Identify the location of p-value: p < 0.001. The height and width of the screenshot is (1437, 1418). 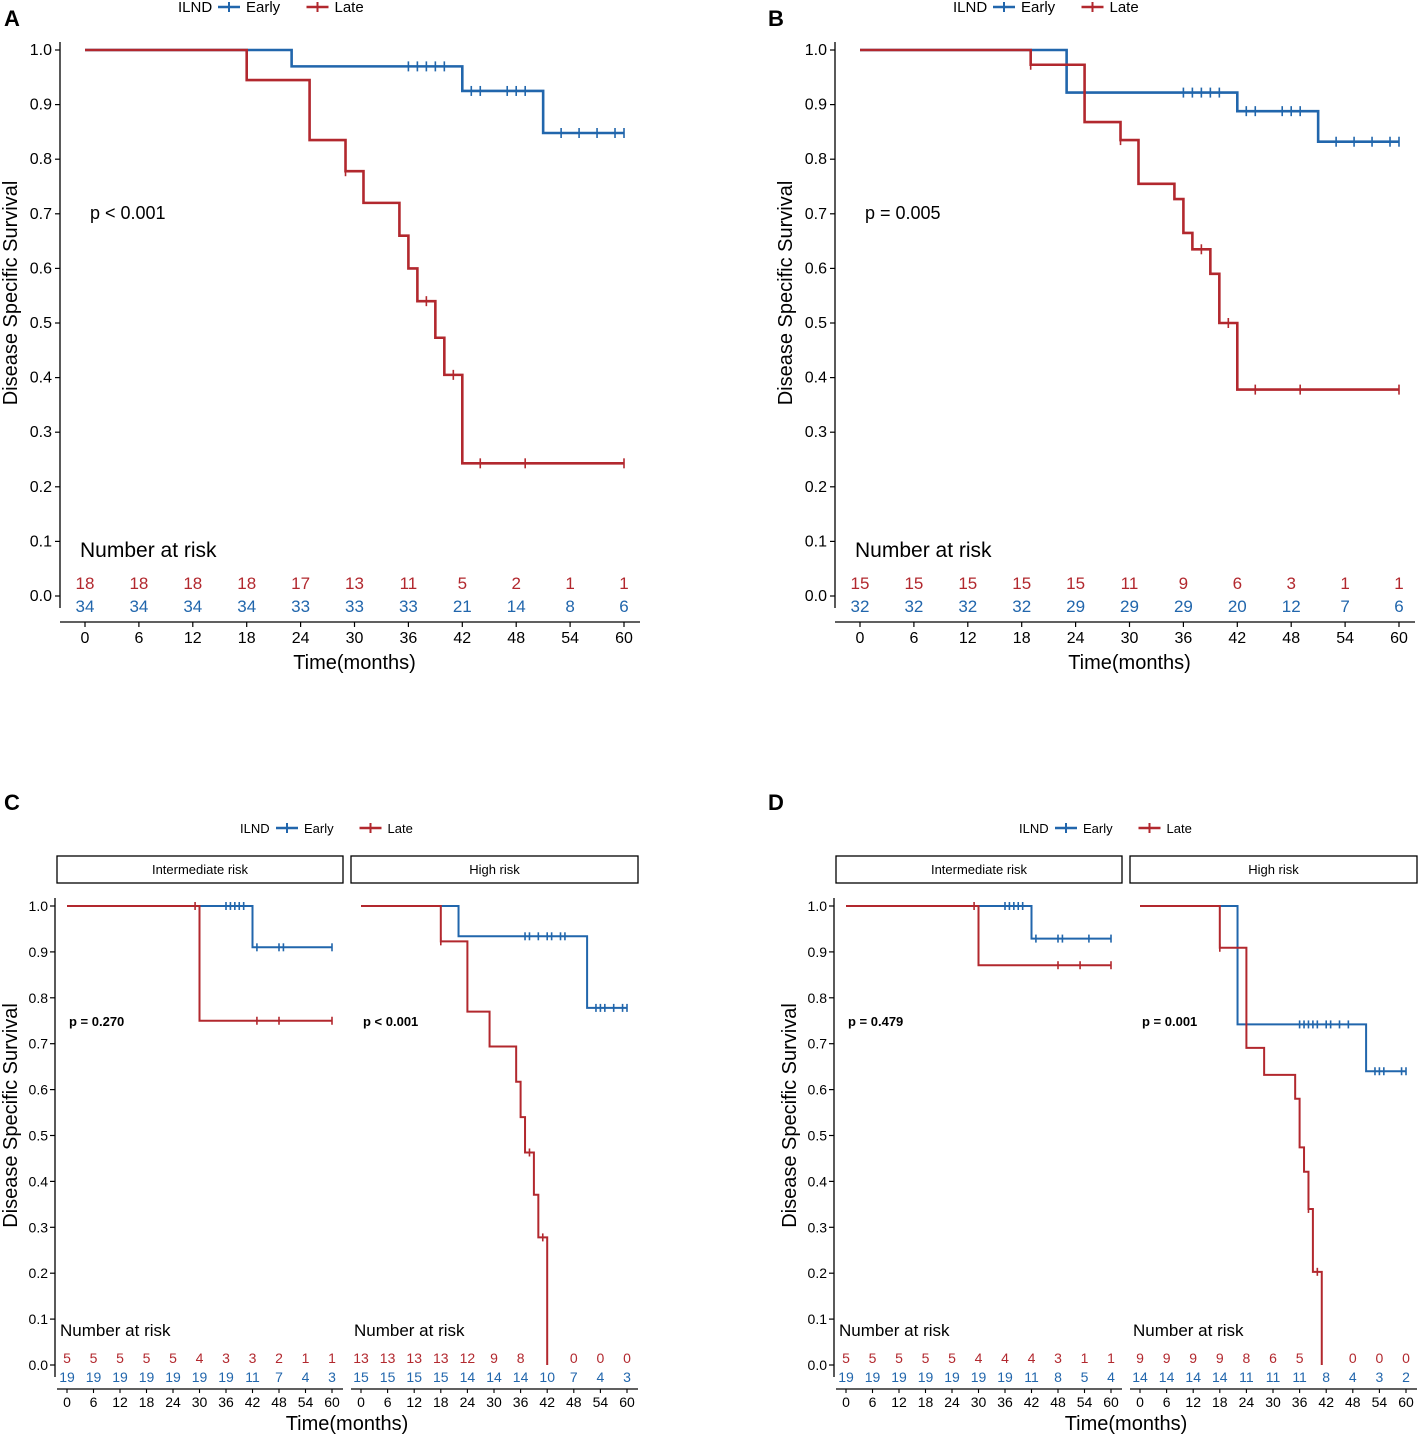
(390, 1021).